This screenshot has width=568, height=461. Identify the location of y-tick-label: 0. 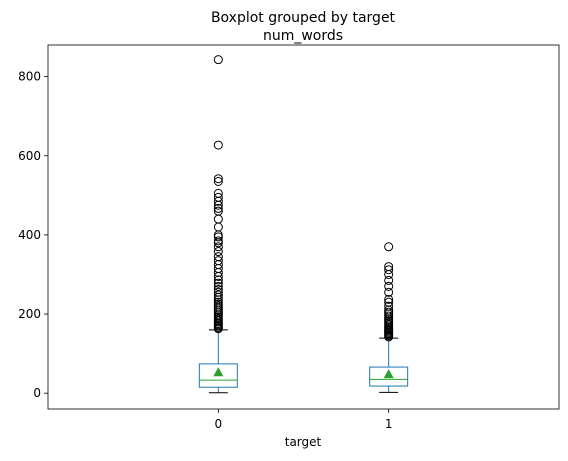
(37, 393).